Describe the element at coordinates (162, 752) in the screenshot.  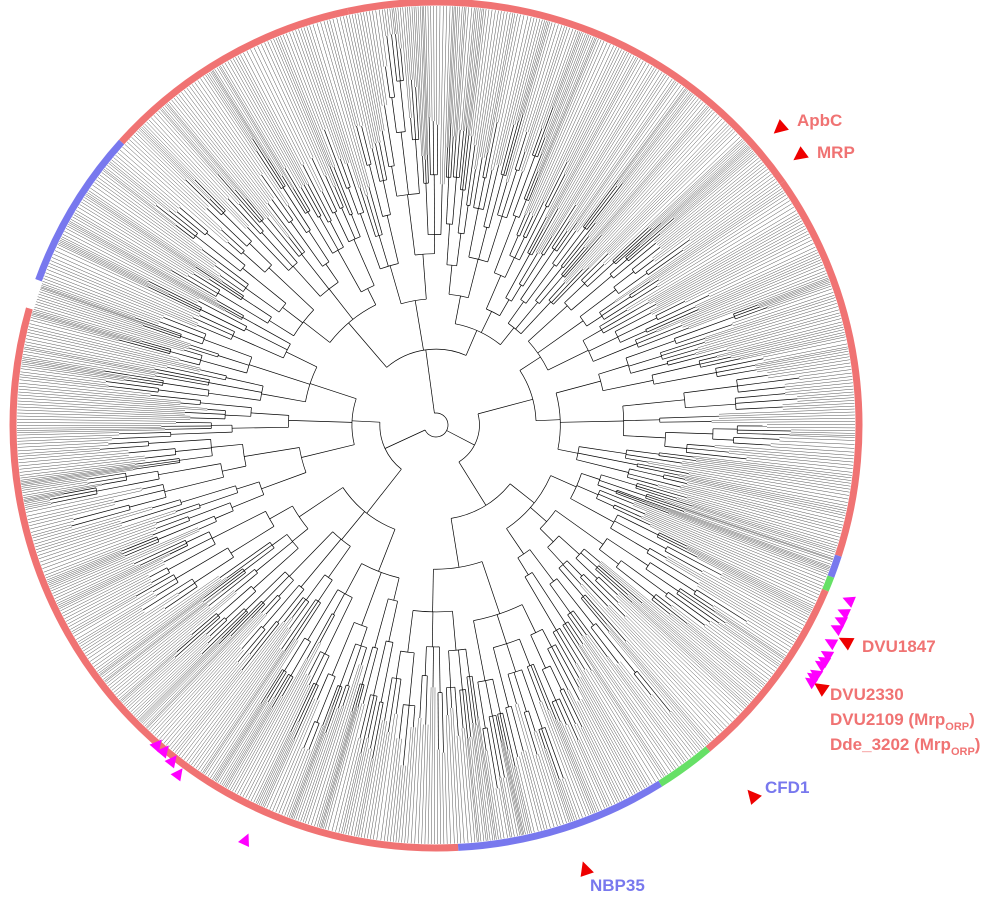
I see `magenta-marker-icon` at that location.